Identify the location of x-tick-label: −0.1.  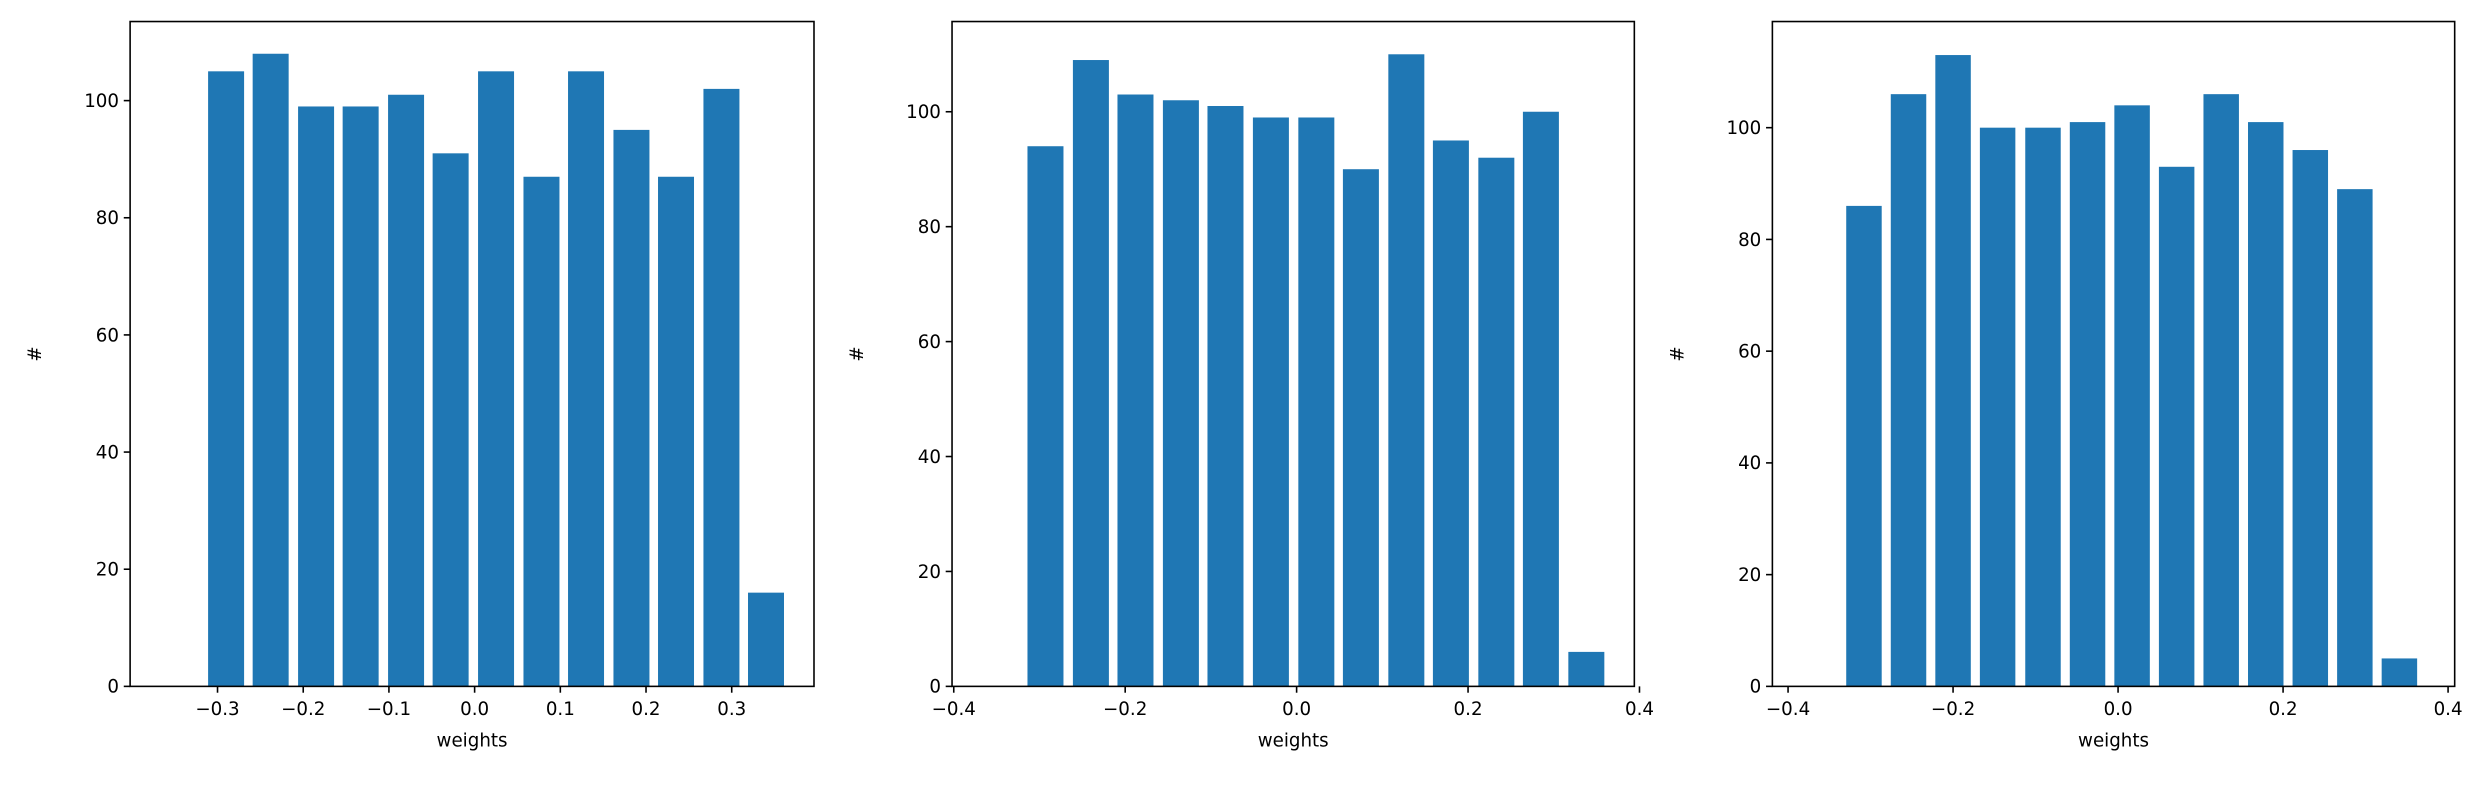
(389, 709).